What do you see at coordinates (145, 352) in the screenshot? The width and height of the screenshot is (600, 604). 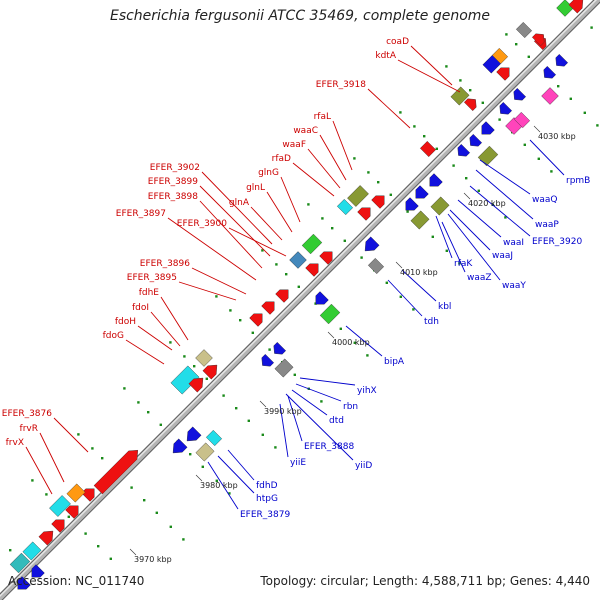 I see `callout-fdog` at bounding box center [145, 352].